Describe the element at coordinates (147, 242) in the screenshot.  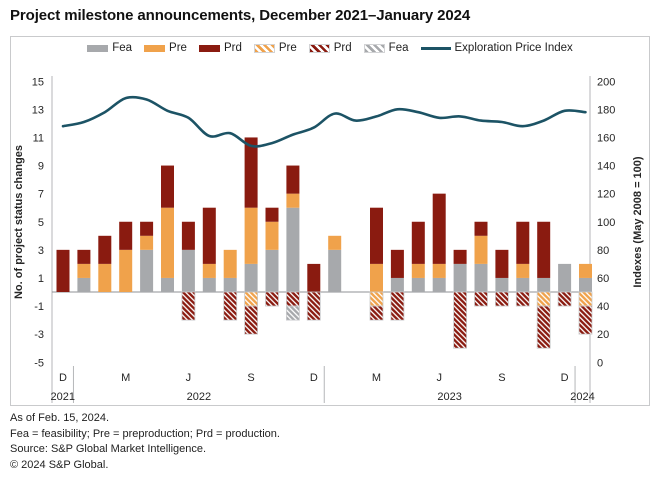
I see `bar-segment-pre-apr-2022` at that location.